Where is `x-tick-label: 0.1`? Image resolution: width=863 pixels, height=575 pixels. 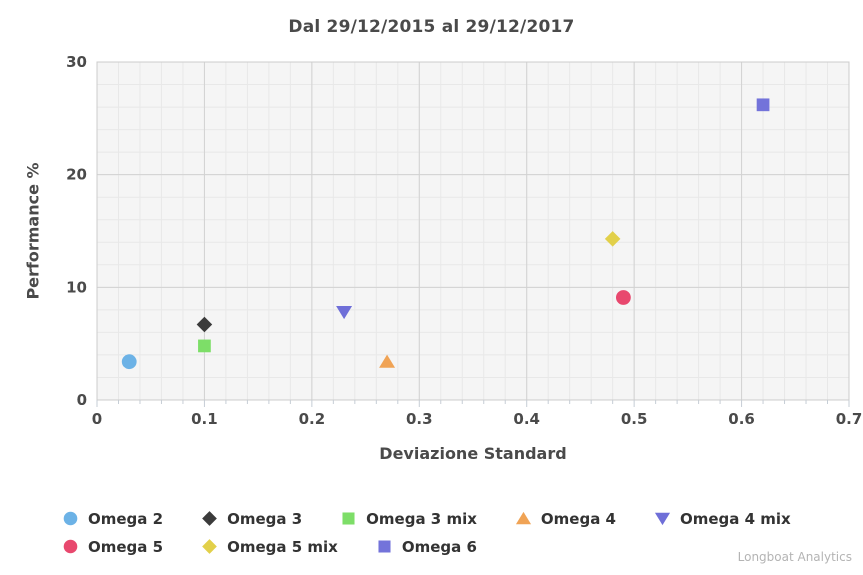
x-tick-label: 0.1 is located at coordinates (204, 419).